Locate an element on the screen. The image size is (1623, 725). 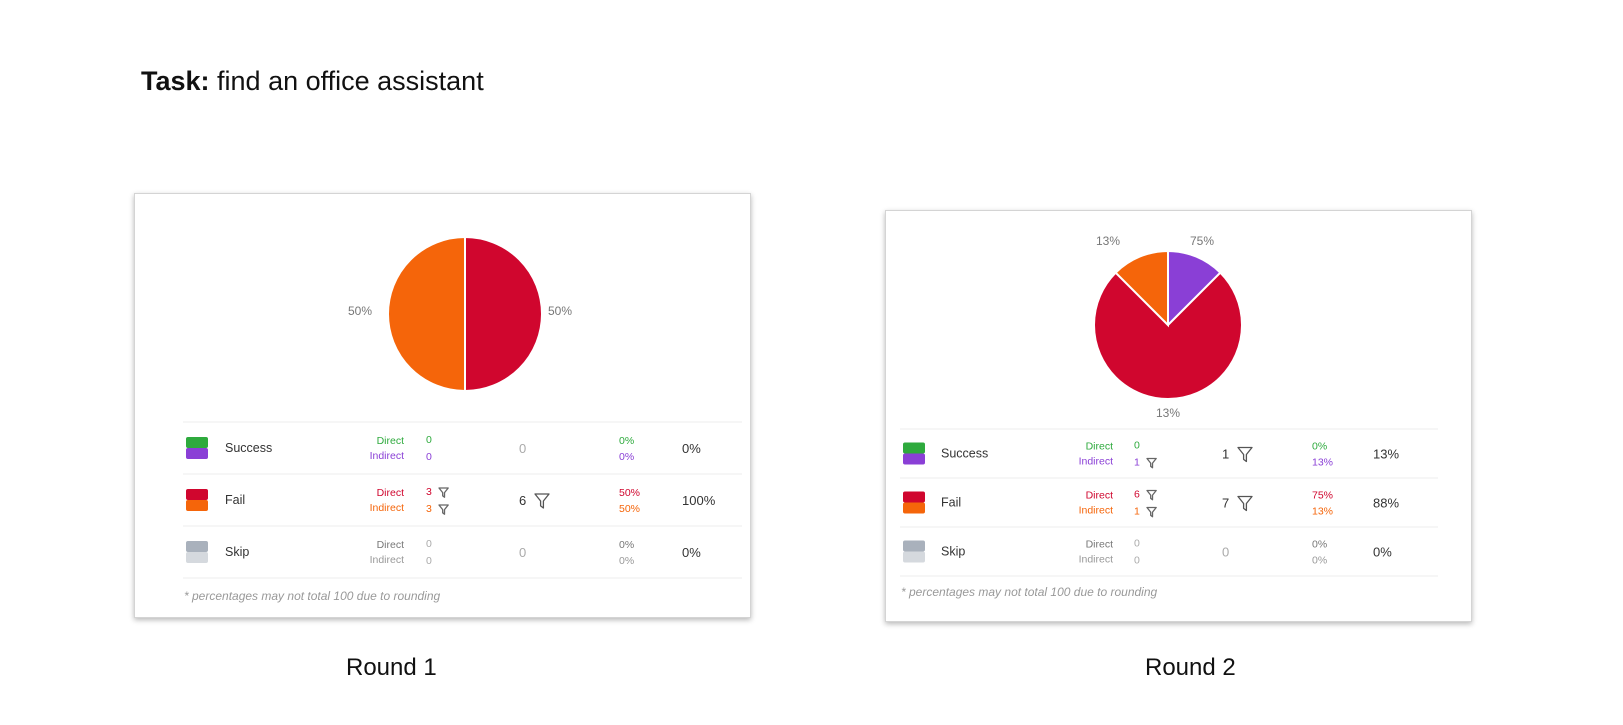
indirect-label-0-0: Indirect is located at coordinates (387, 456).